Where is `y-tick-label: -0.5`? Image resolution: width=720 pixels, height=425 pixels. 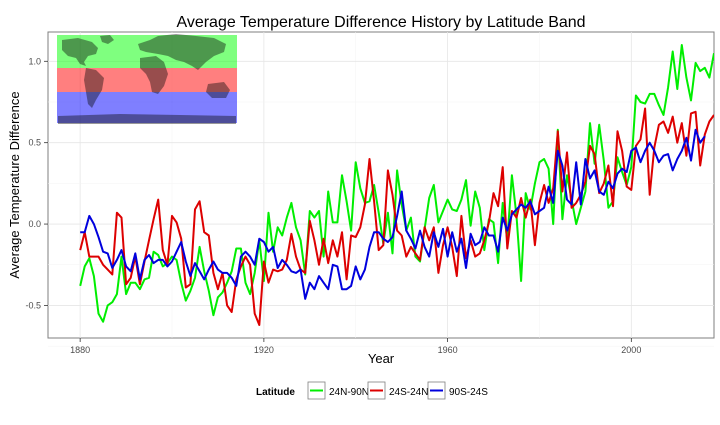 y-tick-label: -0.5 is located at coordinates (33, 305).